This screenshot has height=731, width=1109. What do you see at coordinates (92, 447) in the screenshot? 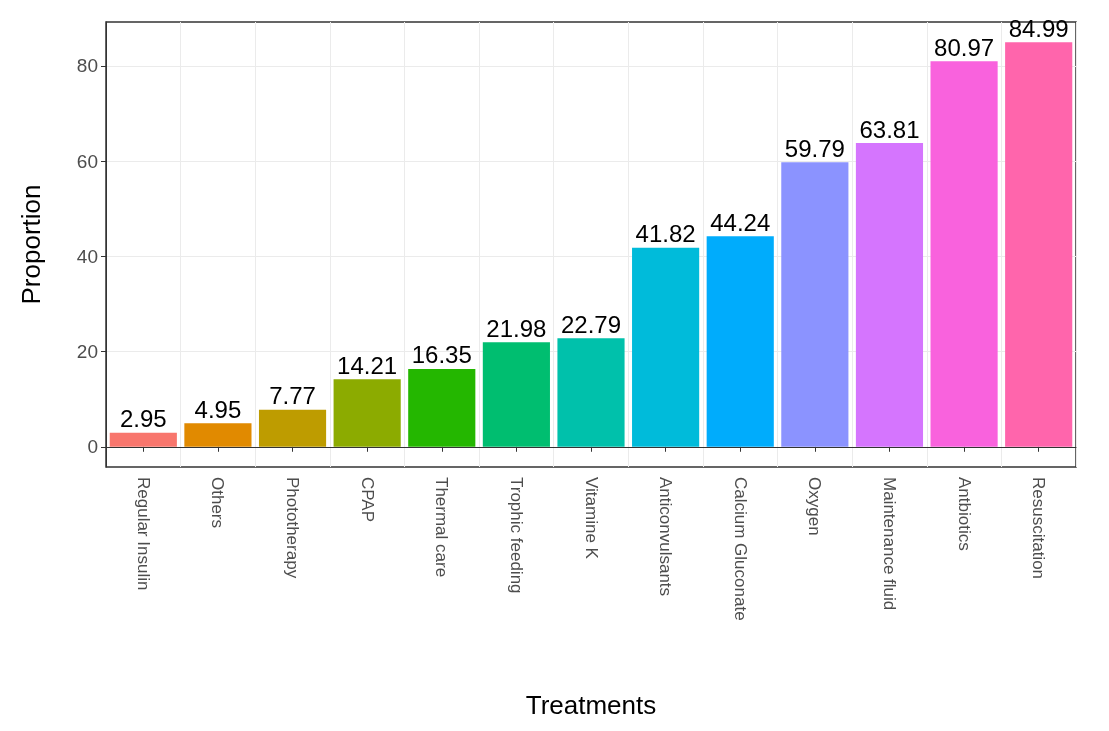
I see `y-tick-label: 0` at bounding box center [92, 447].